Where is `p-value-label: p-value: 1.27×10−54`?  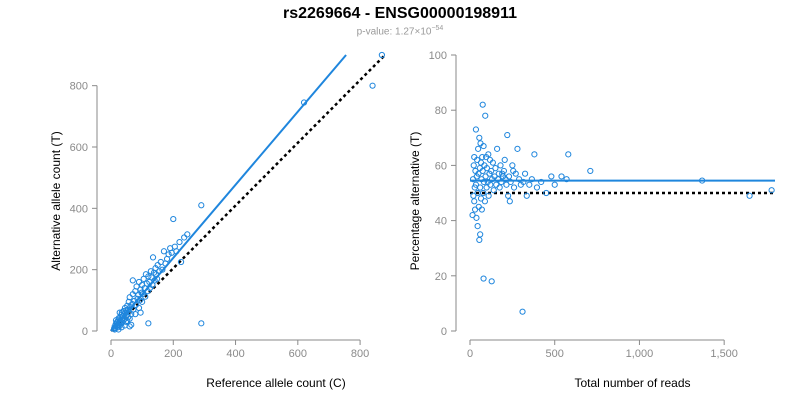 p-value-label: p-value: 1.27×10−54 is located at coordinates (400, 31).